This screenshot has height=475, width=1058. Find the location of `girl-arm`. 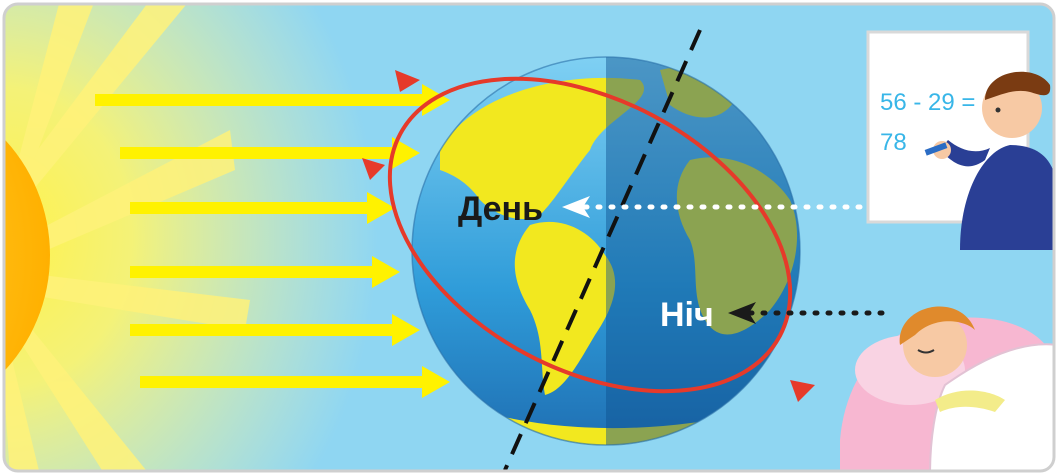

girl-arm is located at coordinates (970, 401).